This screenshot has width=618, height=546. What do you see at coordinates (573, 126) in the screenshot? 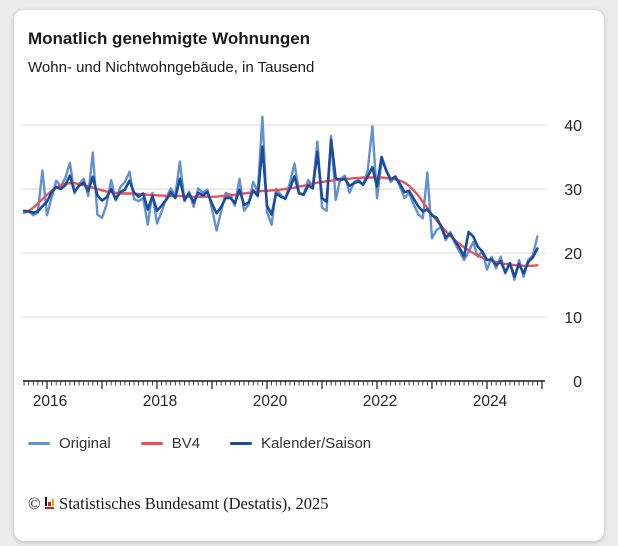
I see `svg-text: 40` at bounding box center [573, 126].